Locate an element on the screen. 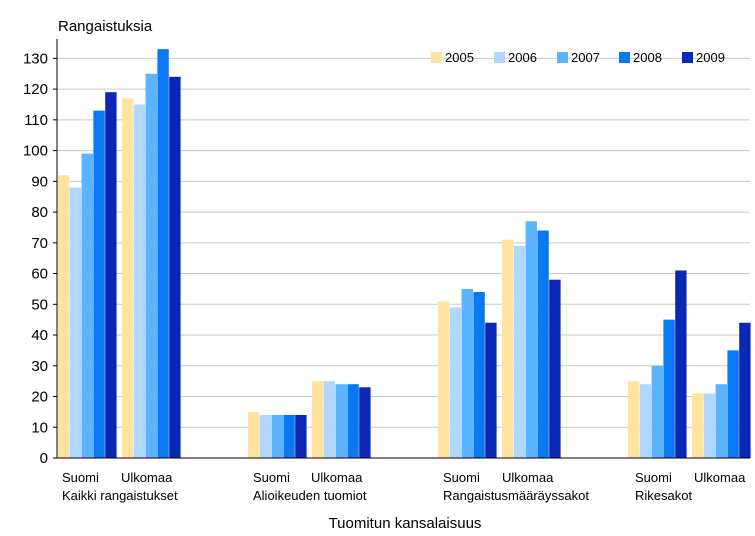 This screenshot has height=536, width=755. y-tick-label: 110 is located at coordinates (36, 120).